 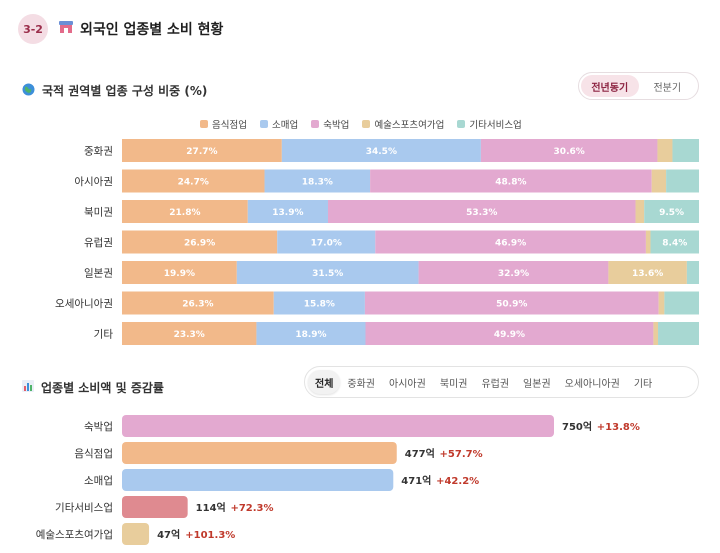 I want to click on segment-value-label: 32.9%, so click(x=513, y=274).